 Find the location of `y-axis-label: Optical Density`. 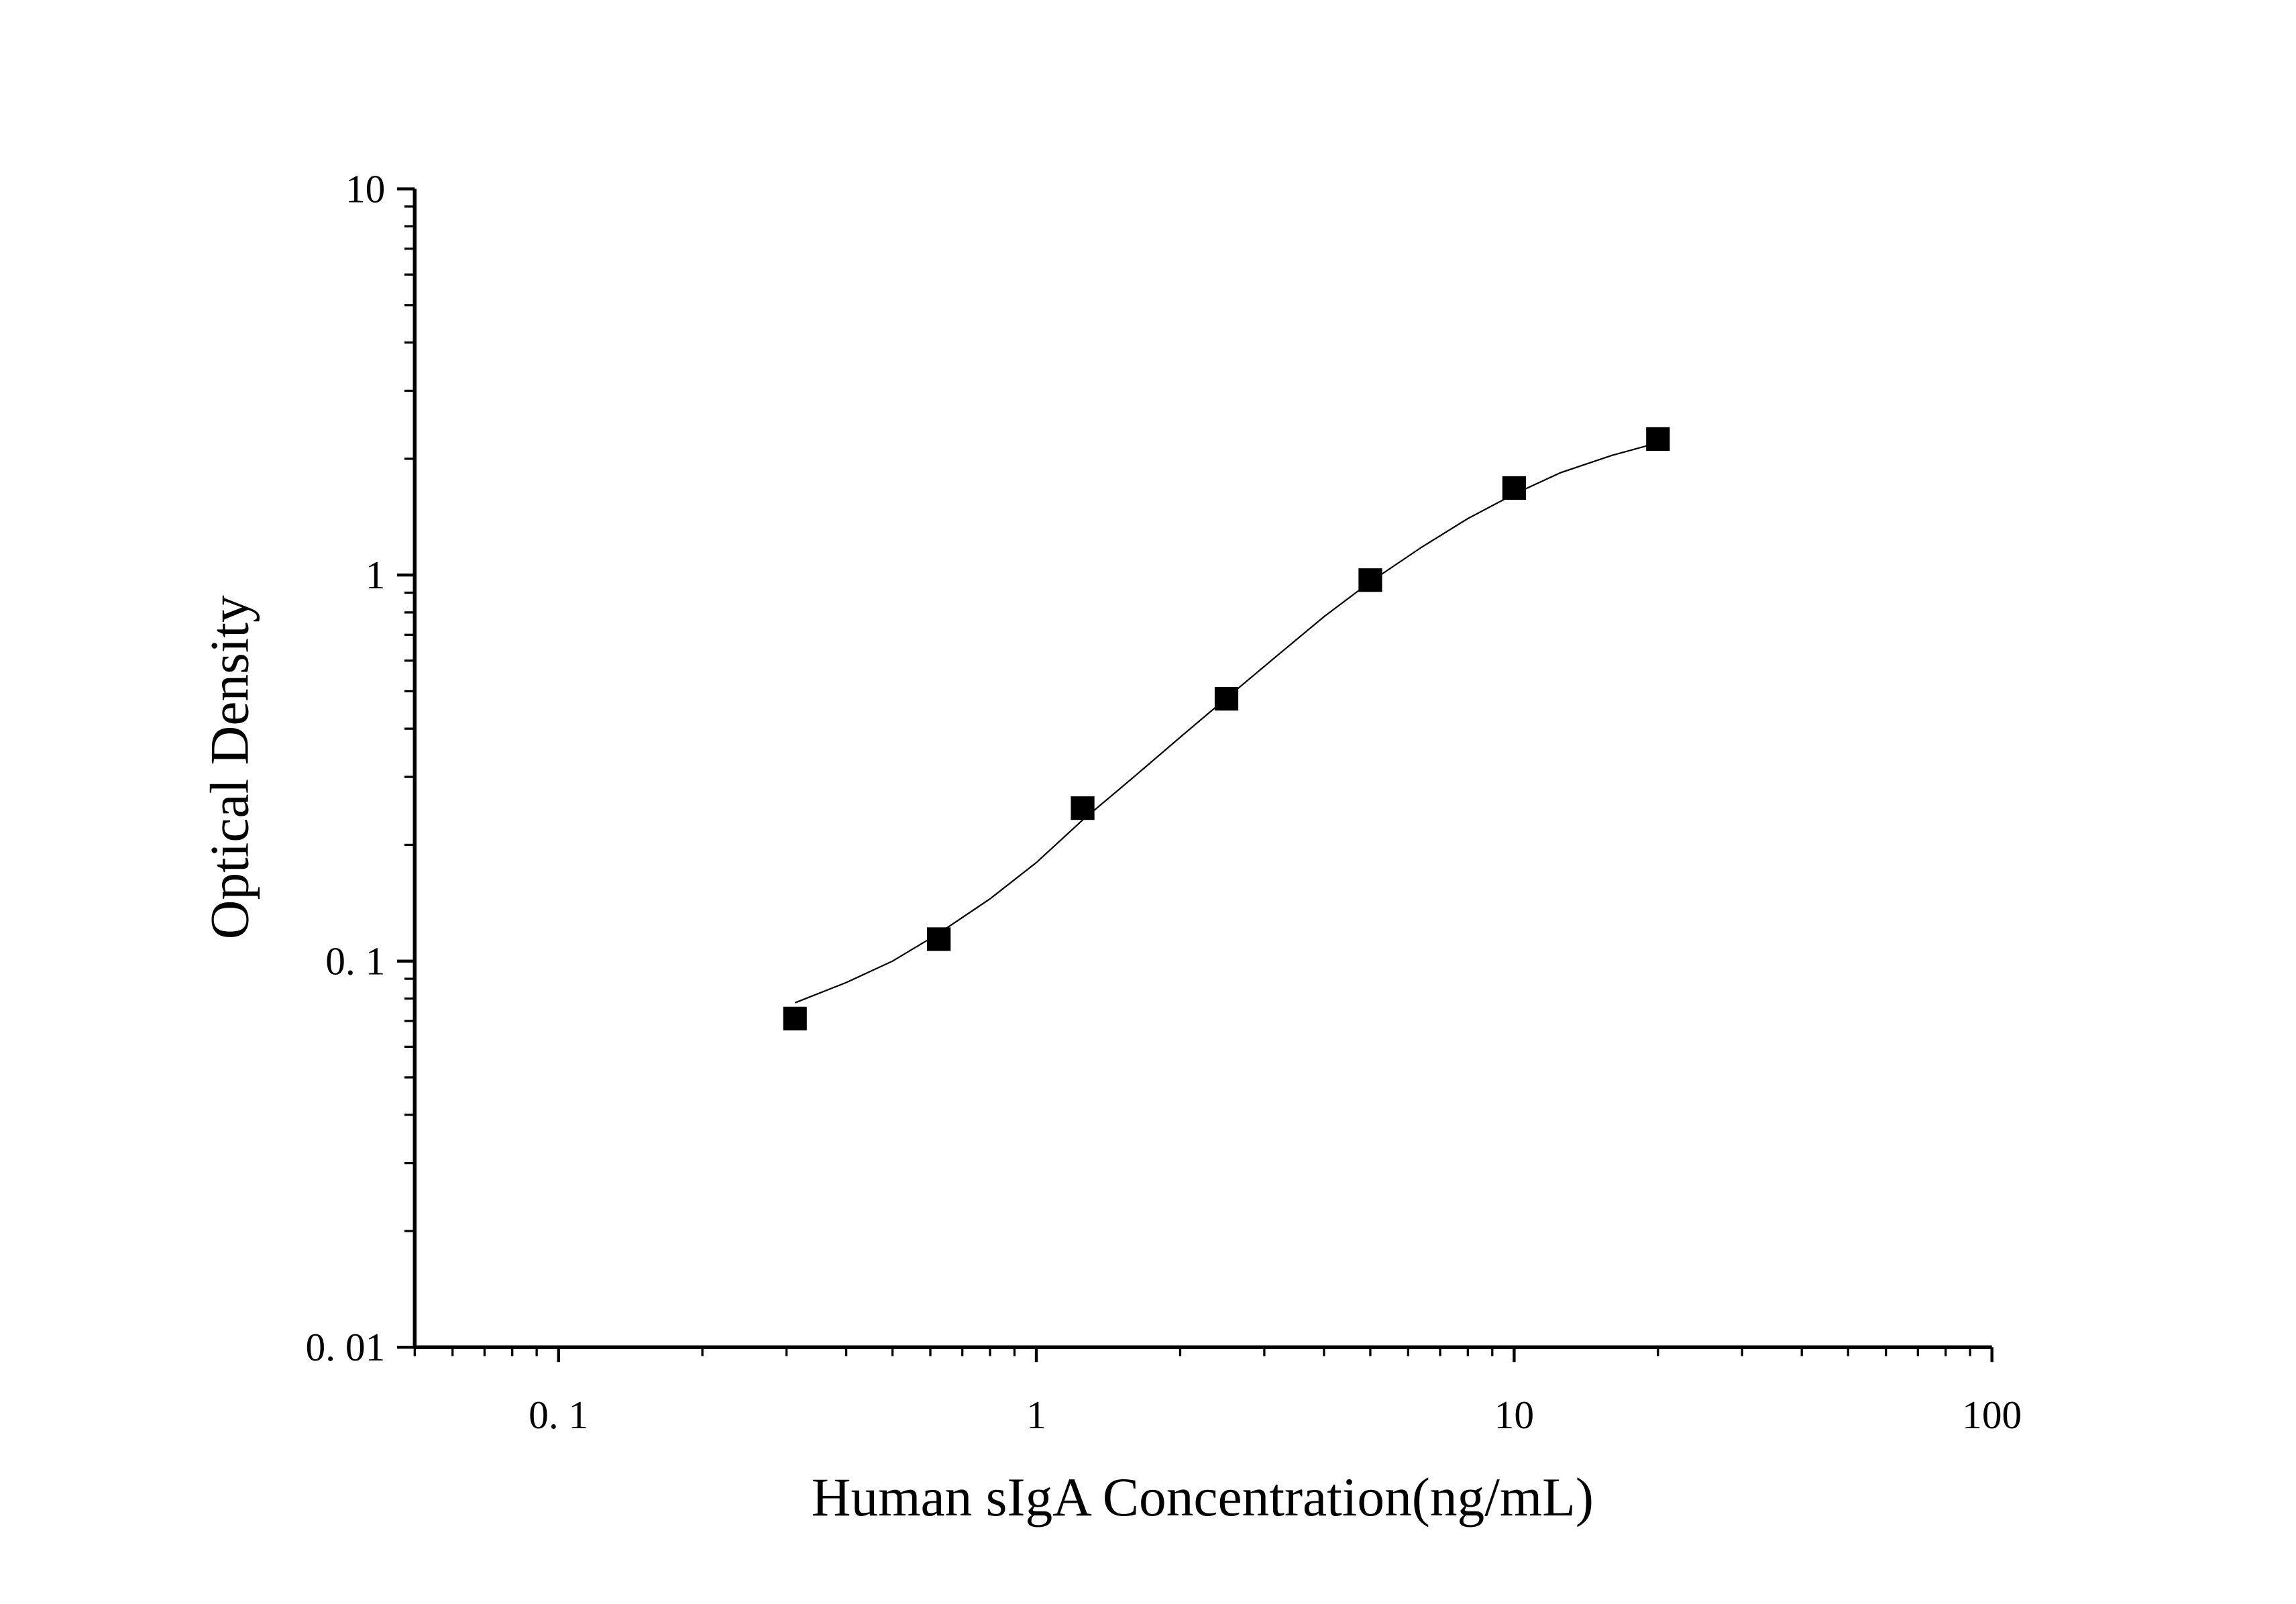

y-axis-label: Optical Density is located at coordinates (230, 767).